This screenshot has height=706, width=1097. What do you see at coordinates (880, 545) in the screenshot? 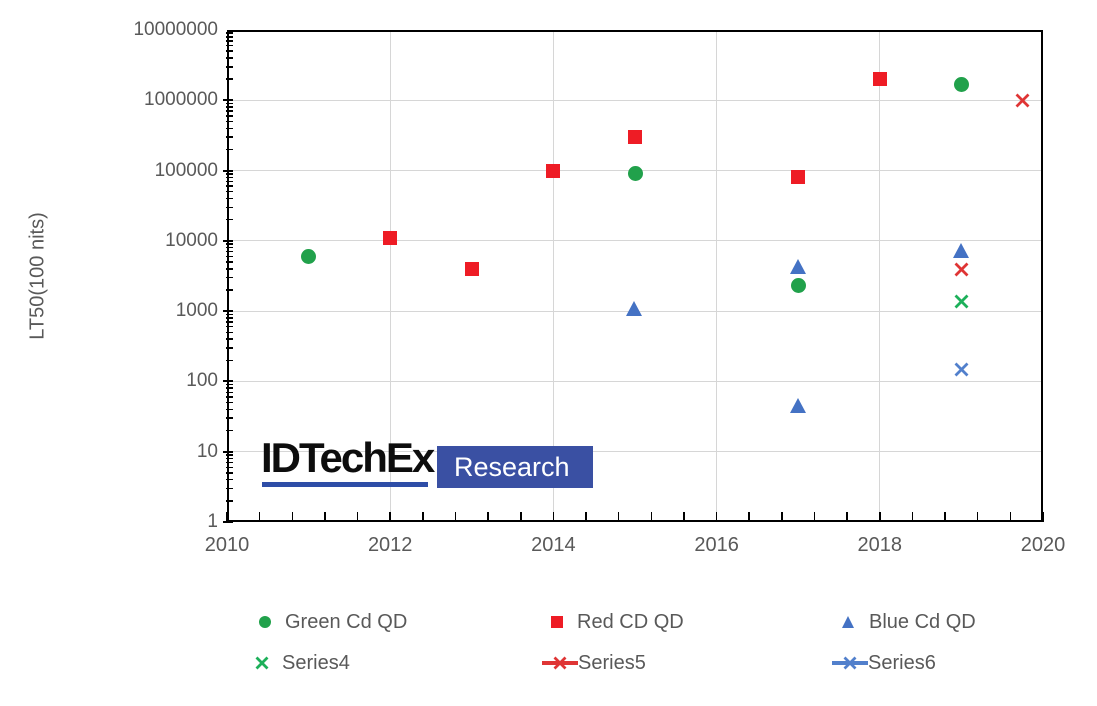
I see `x-tick-label: 2018` at bounding box center [880, 545].